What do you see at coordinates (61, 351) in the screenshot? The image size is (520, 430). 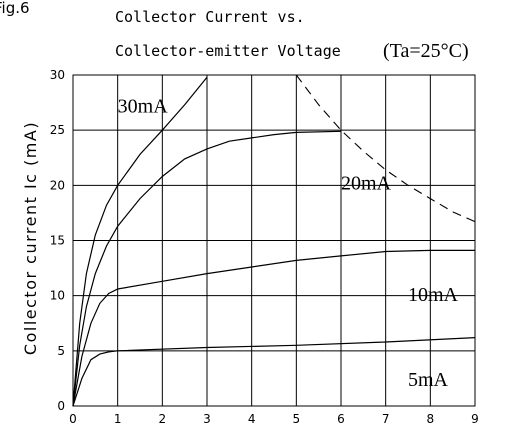 I see `y-tick-label-5: 5` at bounding box center [61, 351].